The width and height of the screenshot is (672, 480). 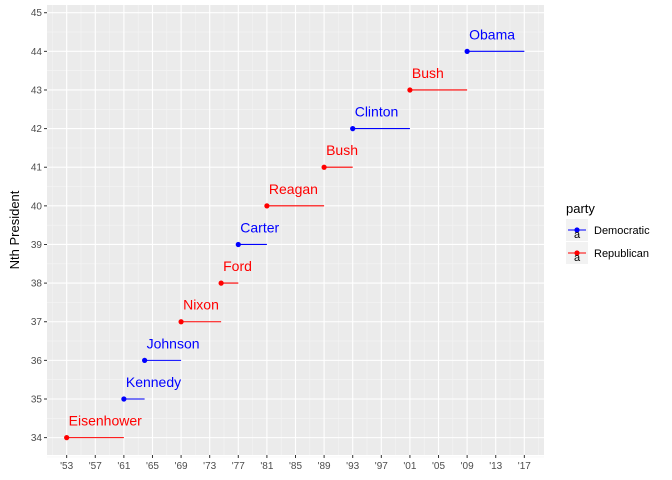 I want to click on y-tick-label: 34, so click(x=37, y=438).